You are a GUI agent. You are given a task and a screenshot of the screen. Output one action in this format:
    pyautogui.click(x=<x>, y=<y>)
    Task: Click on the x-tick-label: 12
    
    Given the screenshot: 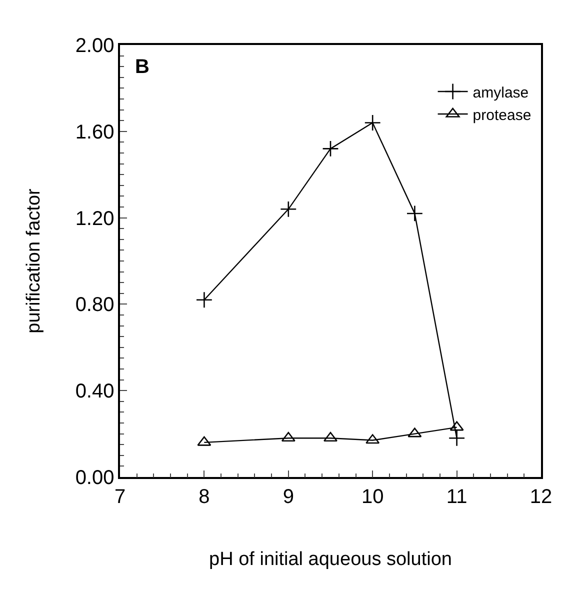 What is the action you would take?
    pyautogui.click(x=541, y=497)
    